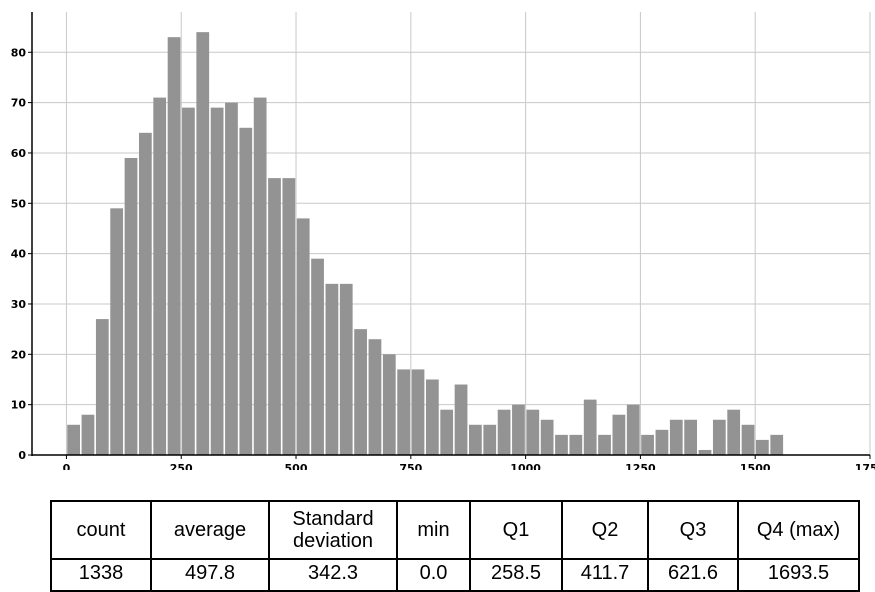  I want to click on header-count: count, so click(101, 530).